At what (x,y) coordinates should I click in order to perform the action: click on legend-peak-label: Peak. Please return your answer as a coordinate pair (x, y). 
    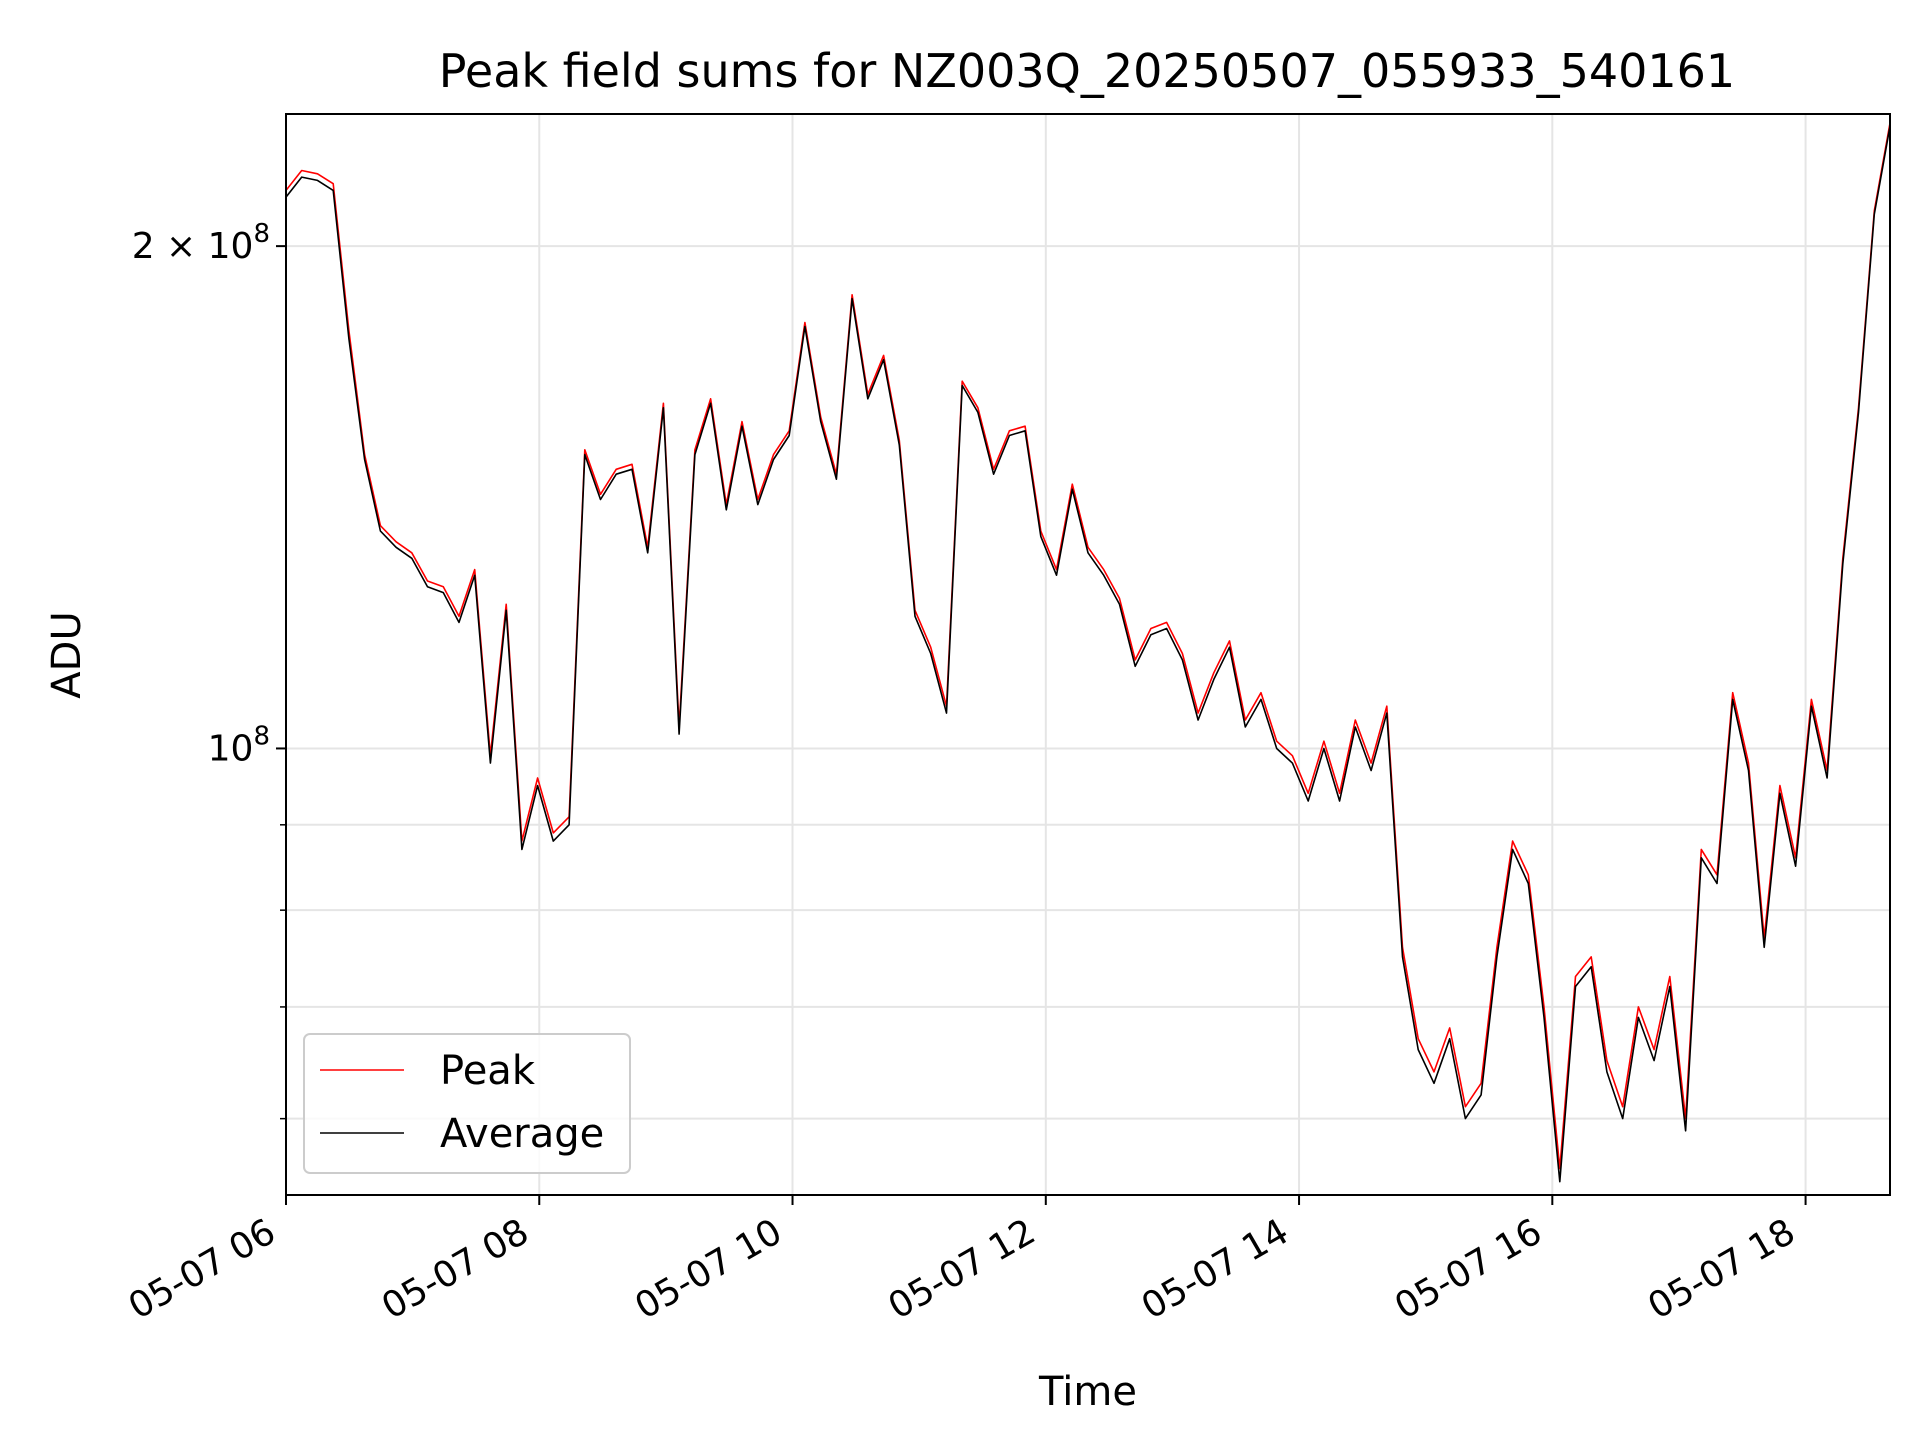
    Looking at the image, I should click on (488, 1071).